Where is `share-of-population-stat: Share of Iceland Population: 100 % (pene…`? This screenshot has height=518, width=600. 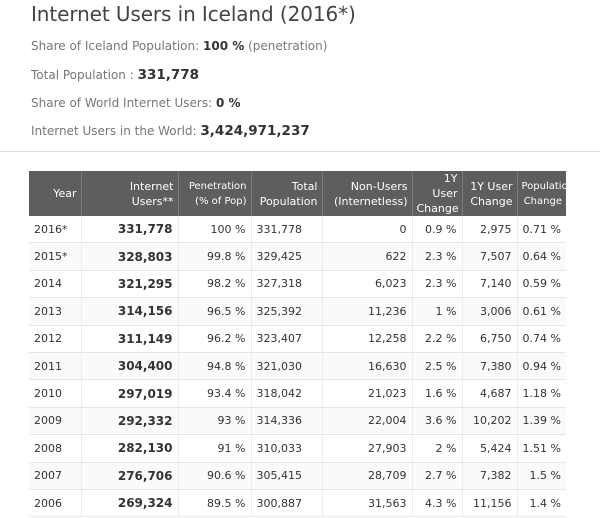
share-of-population-stat: Share of Iceland Population: 100 % (pene… is located at coordinates (179, 46).